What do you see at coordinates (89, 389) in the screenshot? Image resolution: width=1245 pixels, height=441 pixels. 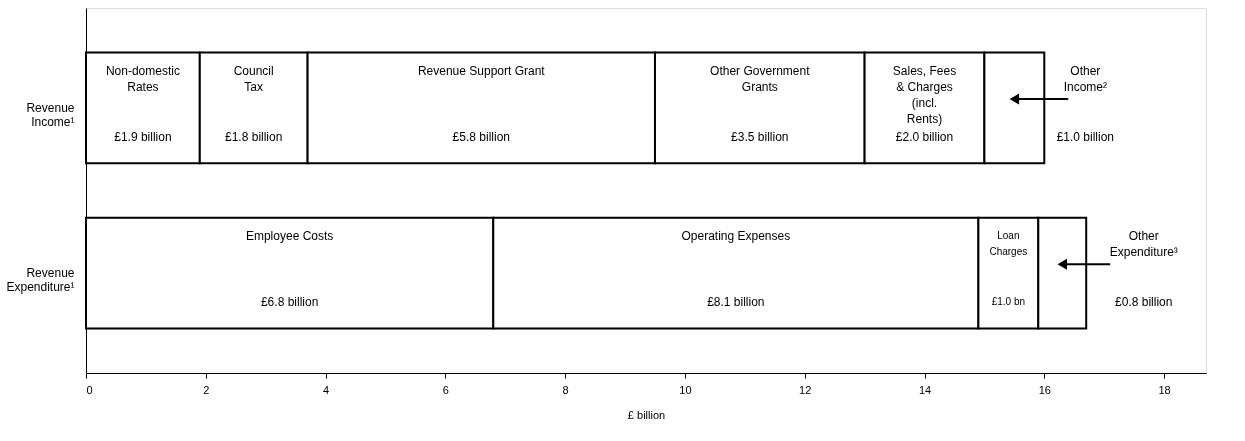 I see `x-tick-label: 0` at bounding box center [89, 389].